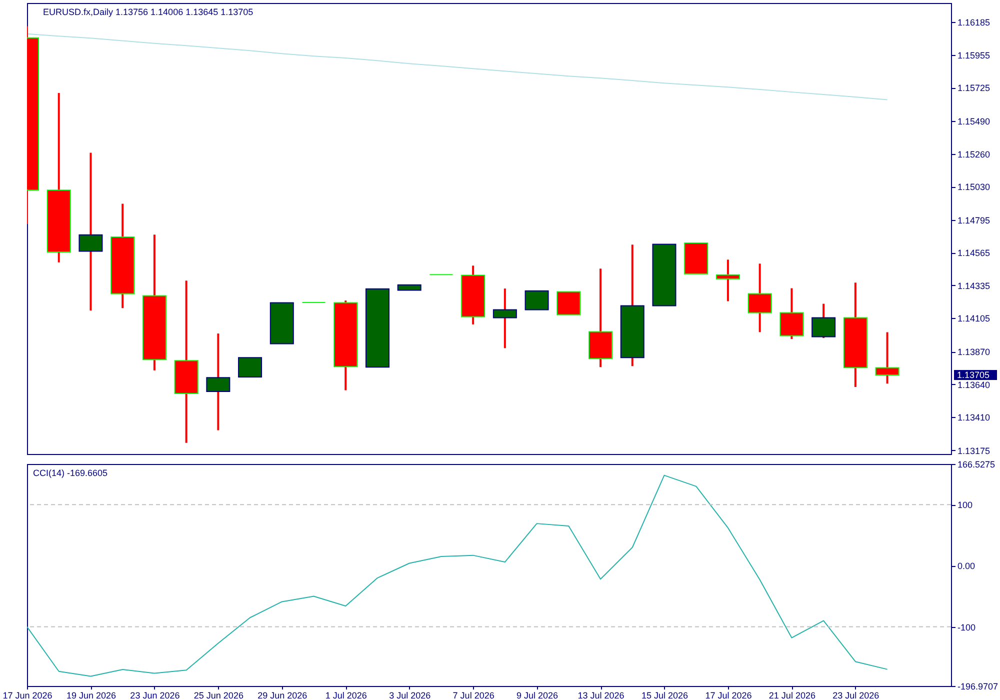  Describe the element at coordinates (601, 695) in the screenshot. I see `x-tick-label: 13 Jul 2026` at that location.